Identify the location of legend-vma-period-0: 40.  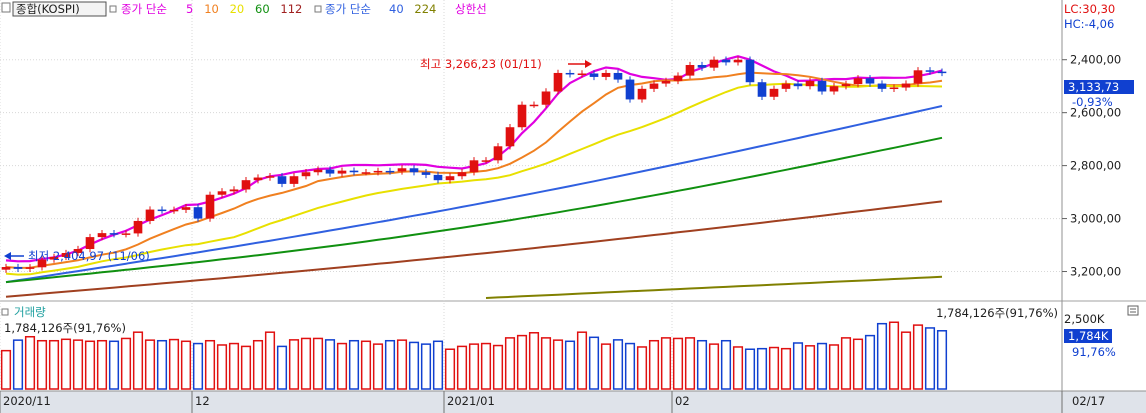
(396, 9).